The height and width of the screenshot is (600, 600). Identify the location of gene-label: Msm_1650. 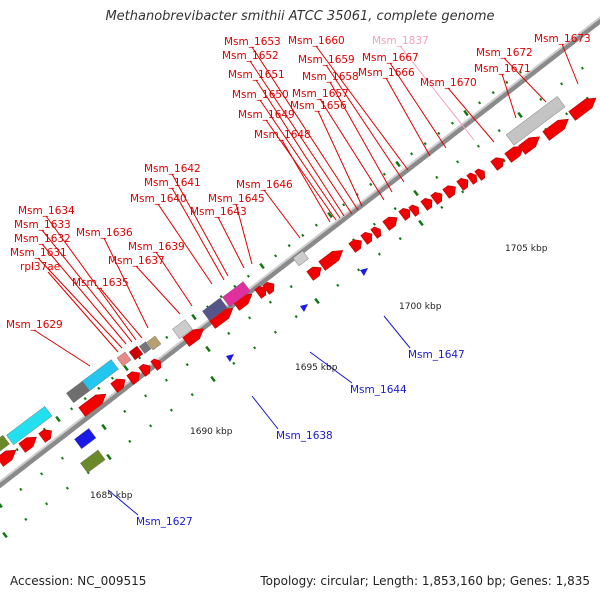
(260, 95).